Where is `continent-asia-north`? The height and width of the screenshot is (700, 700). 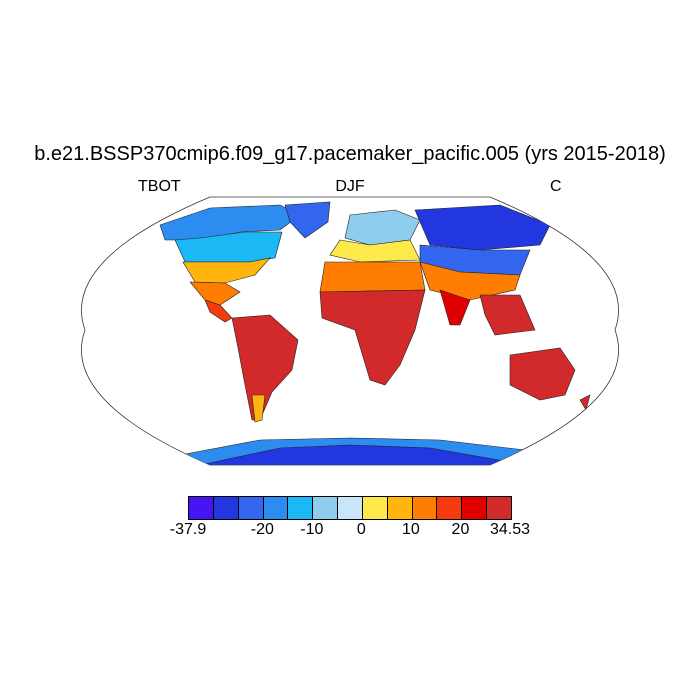 continent-asia-north is located at coordinates (482, 227).